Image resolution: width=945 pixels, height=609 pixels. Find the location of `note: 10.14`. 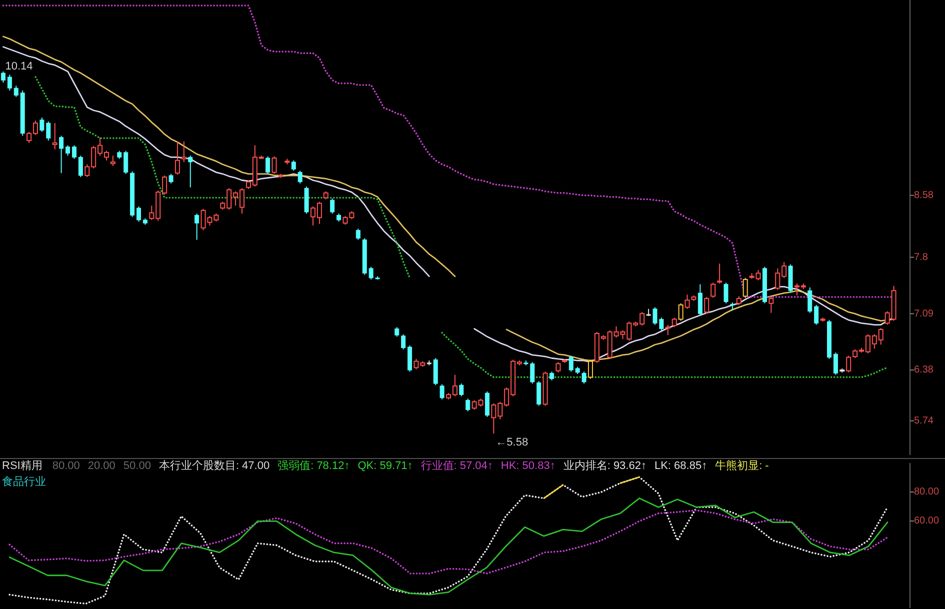

note: 10.14 is located at coordinates (19, 66).